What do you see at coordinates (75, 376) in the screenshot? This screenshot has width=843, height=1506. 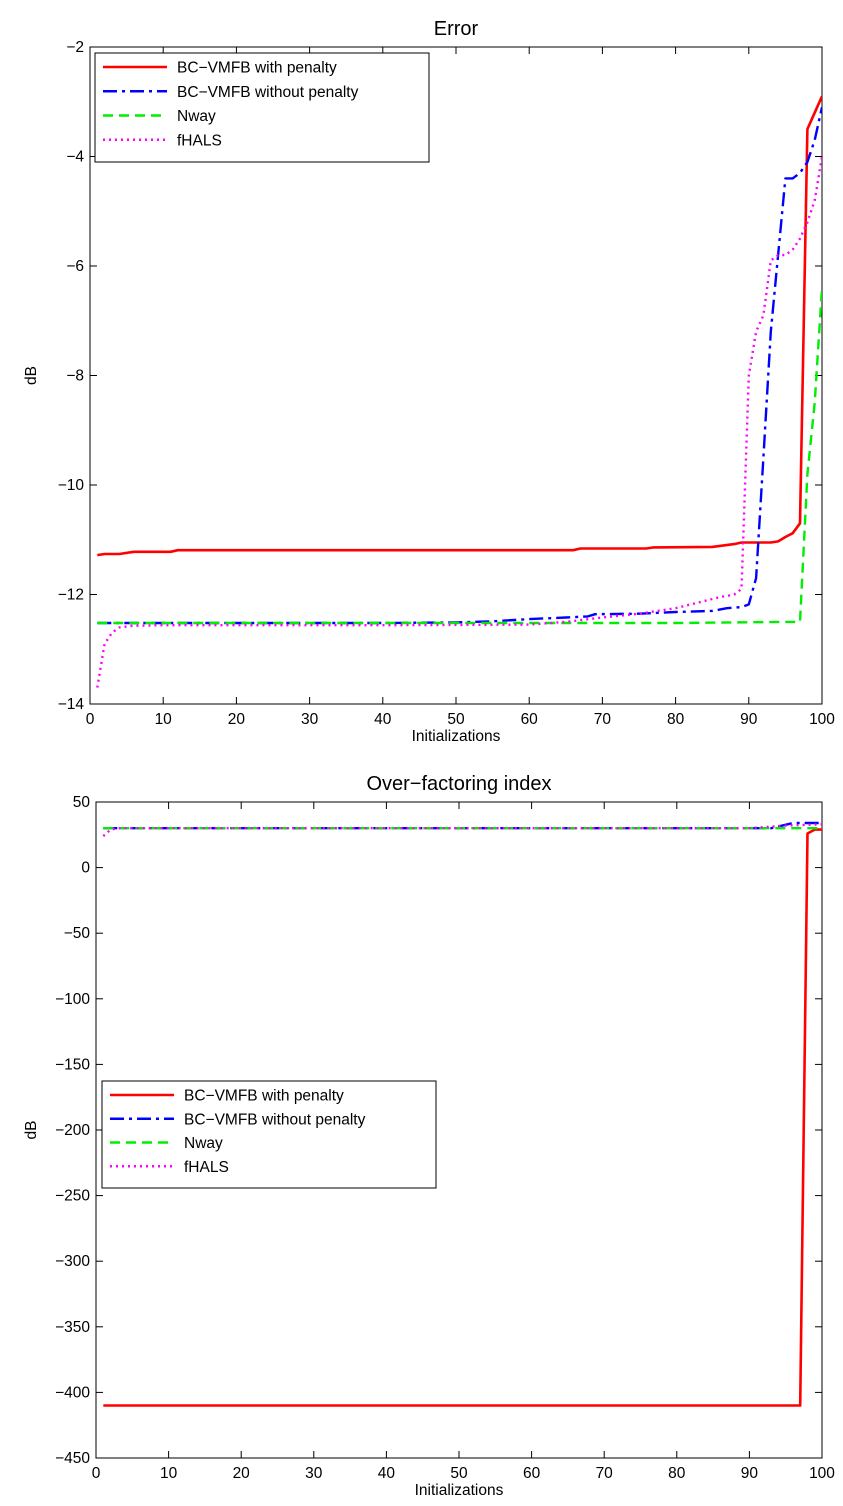 I see `y-tick-label: −8` at bounding box center [75, 376].